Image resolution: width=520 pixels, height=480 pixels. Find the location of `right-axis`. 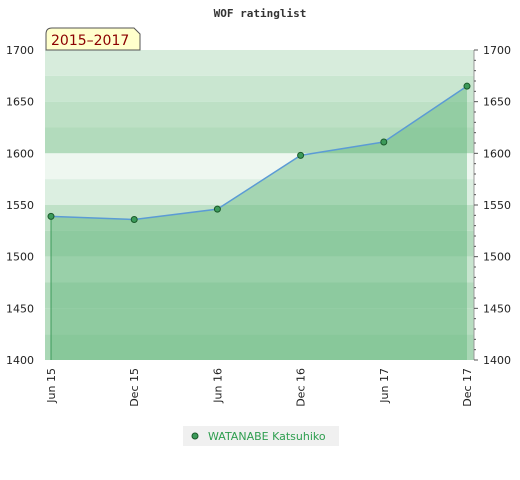

right-axis is located at coordinates (475, 205).